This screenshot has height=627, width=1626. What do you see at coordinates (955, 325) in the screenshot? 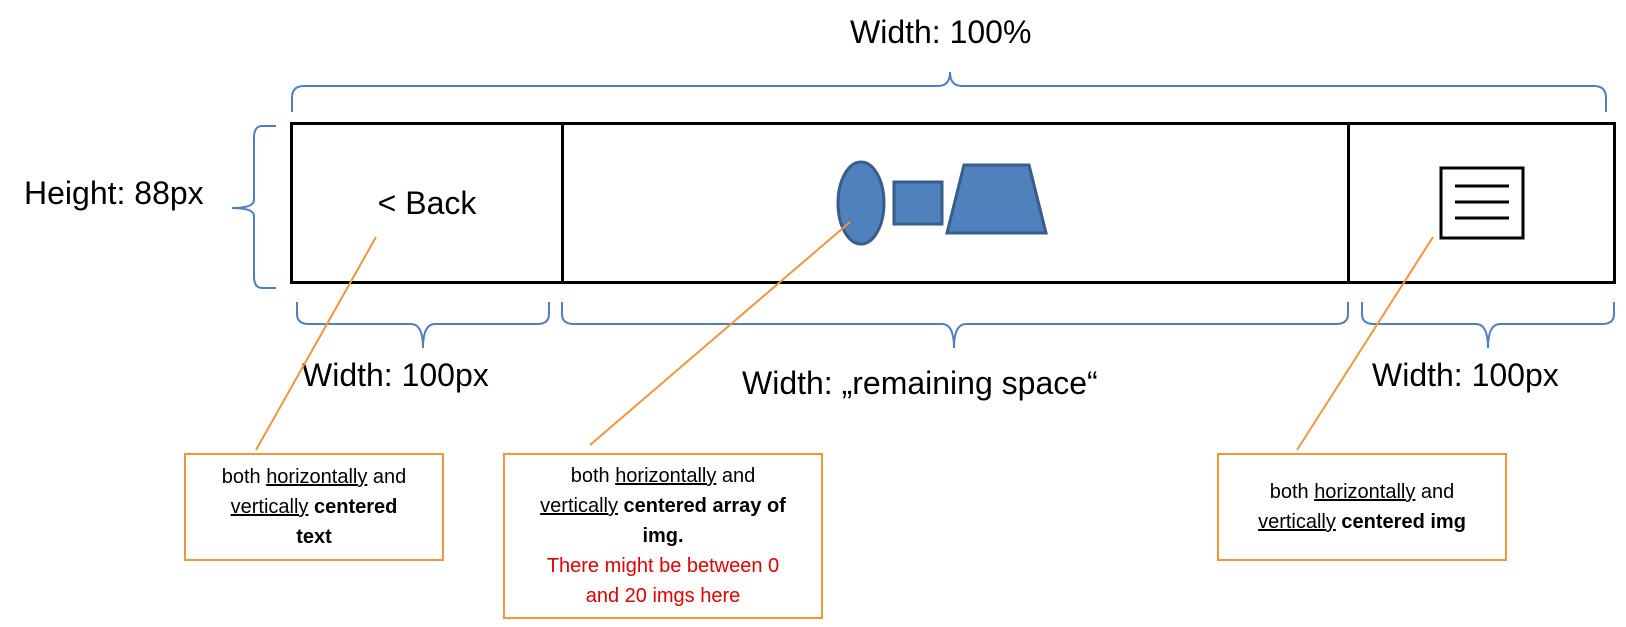
I see `middle-width-brace` at bounding box center [955, 325].